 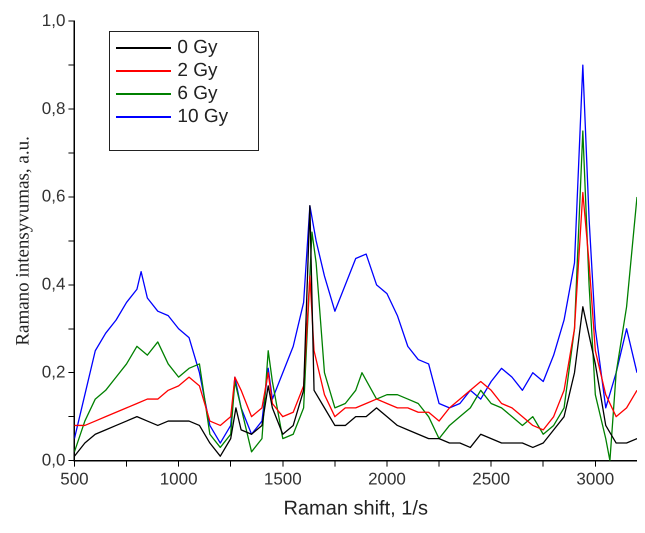 I want to click on y-tick-label: 0,0, so click(x=54, y=460).